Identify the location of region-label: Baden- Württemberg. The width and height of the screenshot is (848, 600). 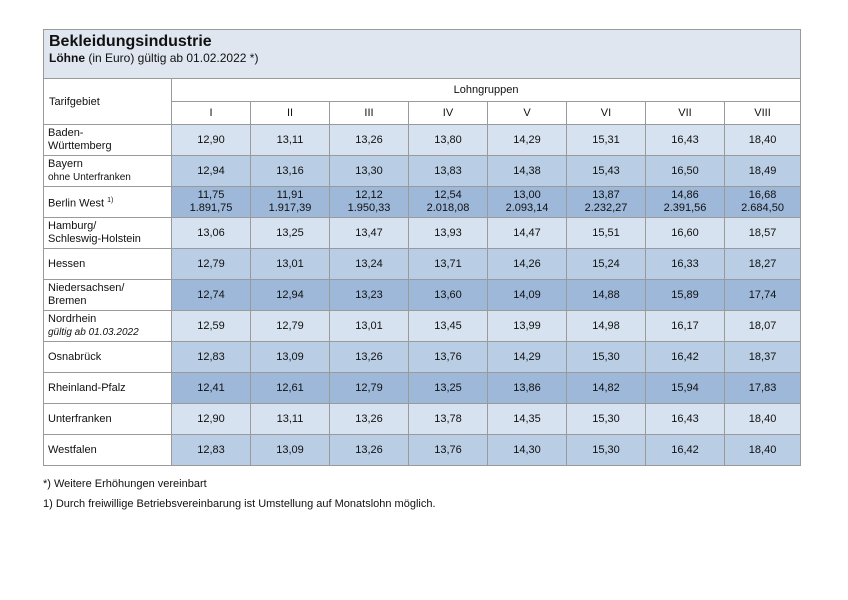
(107, 140).